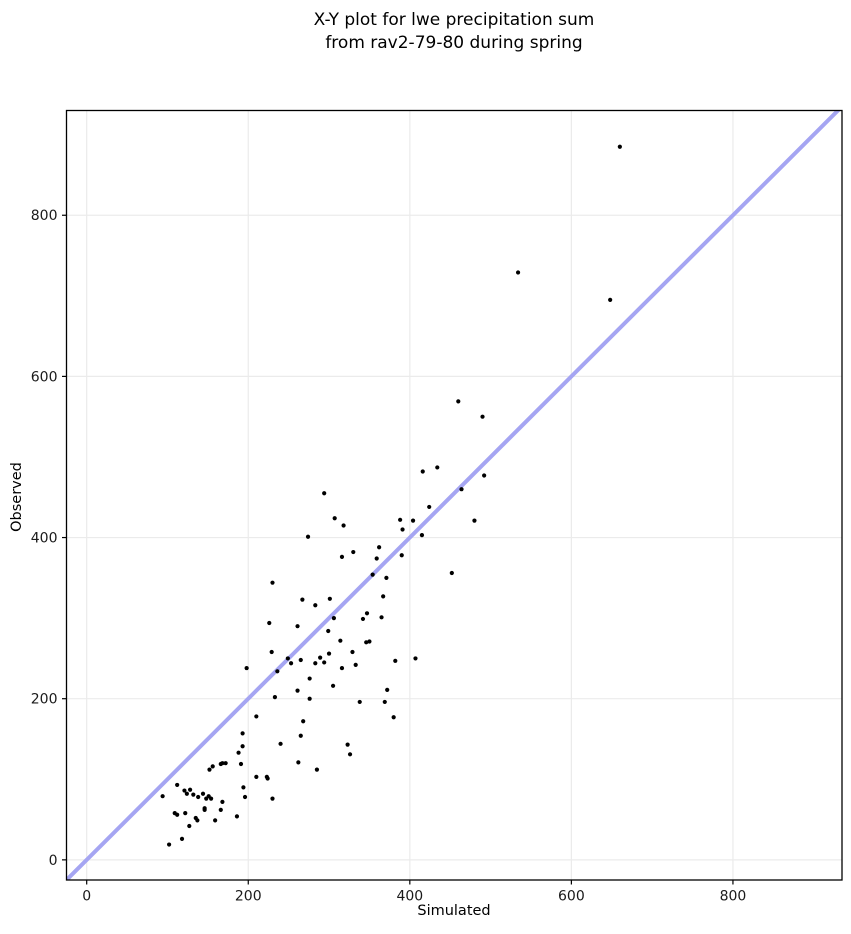 The height and width of the screenshot is (934, 851). I want to click on chart-title-line2: from rav2-79-80 during spring, so click(454, 43).